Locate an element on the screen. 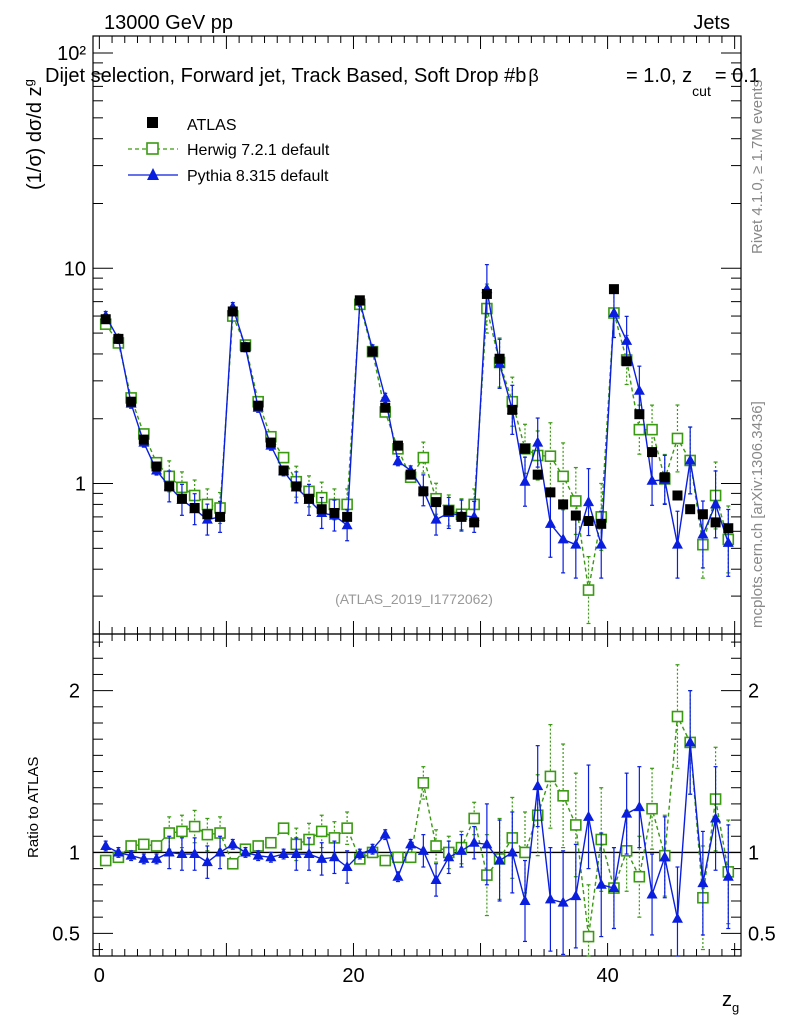 Image resolution: width=786 pixels, height=1029 pixels. title-zcut-sub: cut is located at coordinates (701, 91).